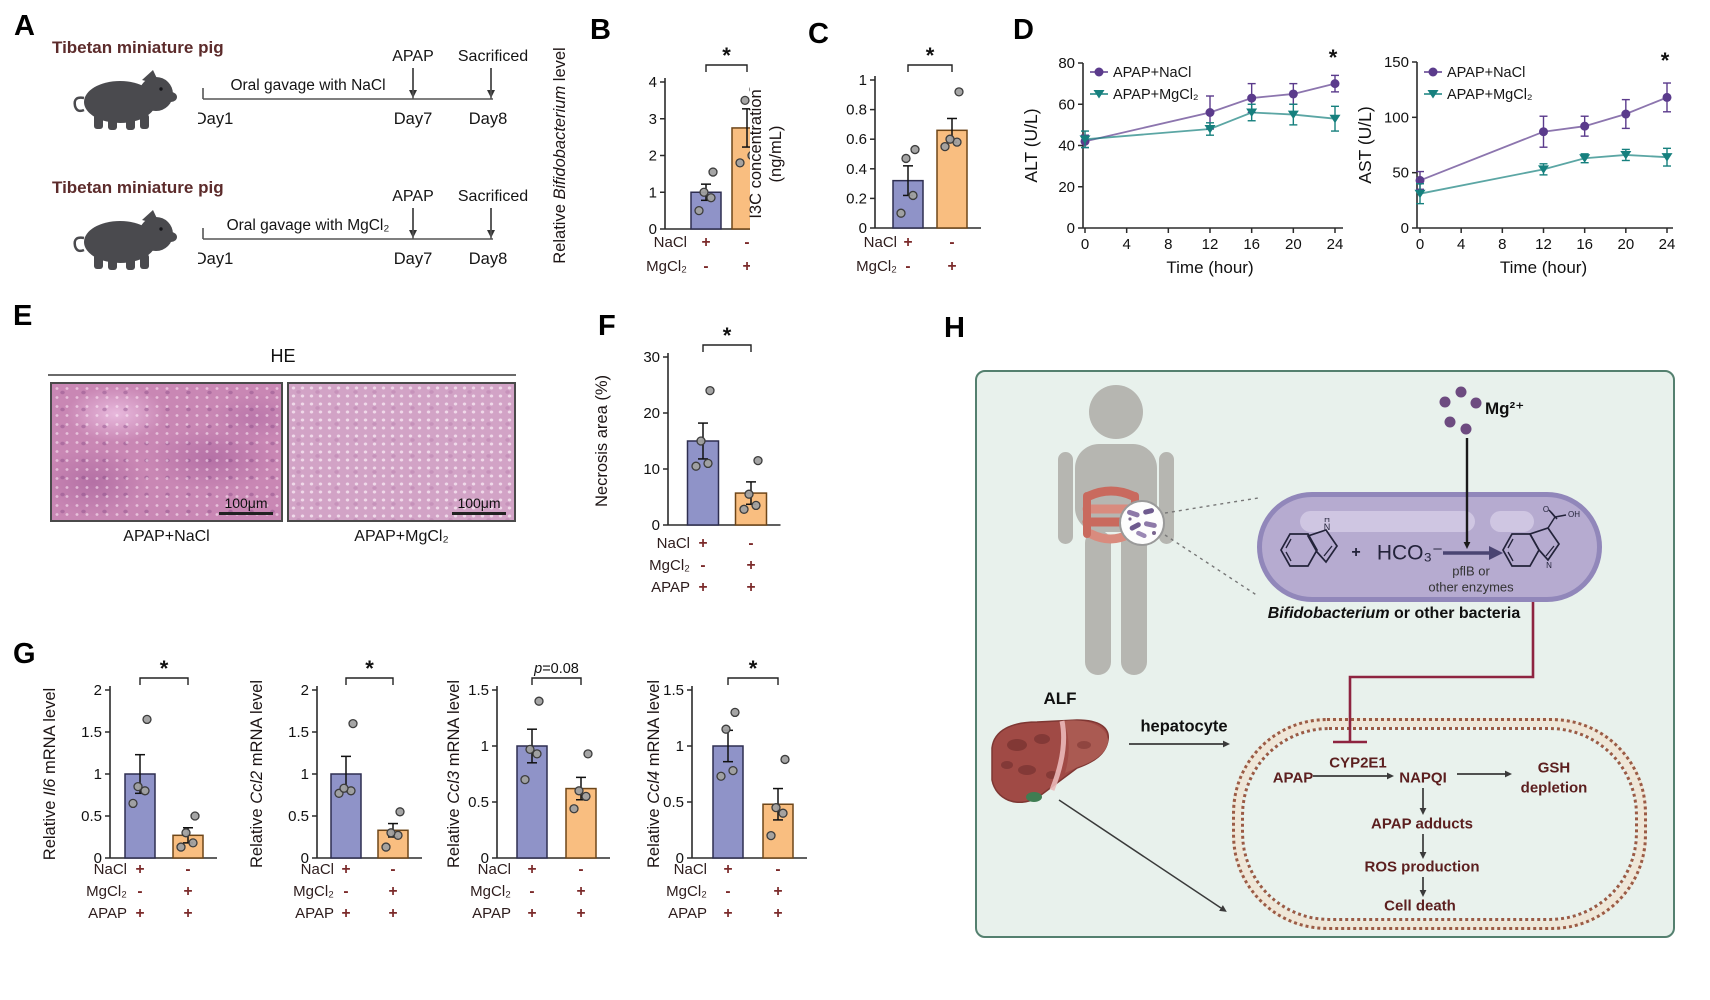  What do you see at coordinates (50, 774) in the screenshot?
I see `svg-text: Relative Il6 mRNA level` at bounding box center [50, 774].